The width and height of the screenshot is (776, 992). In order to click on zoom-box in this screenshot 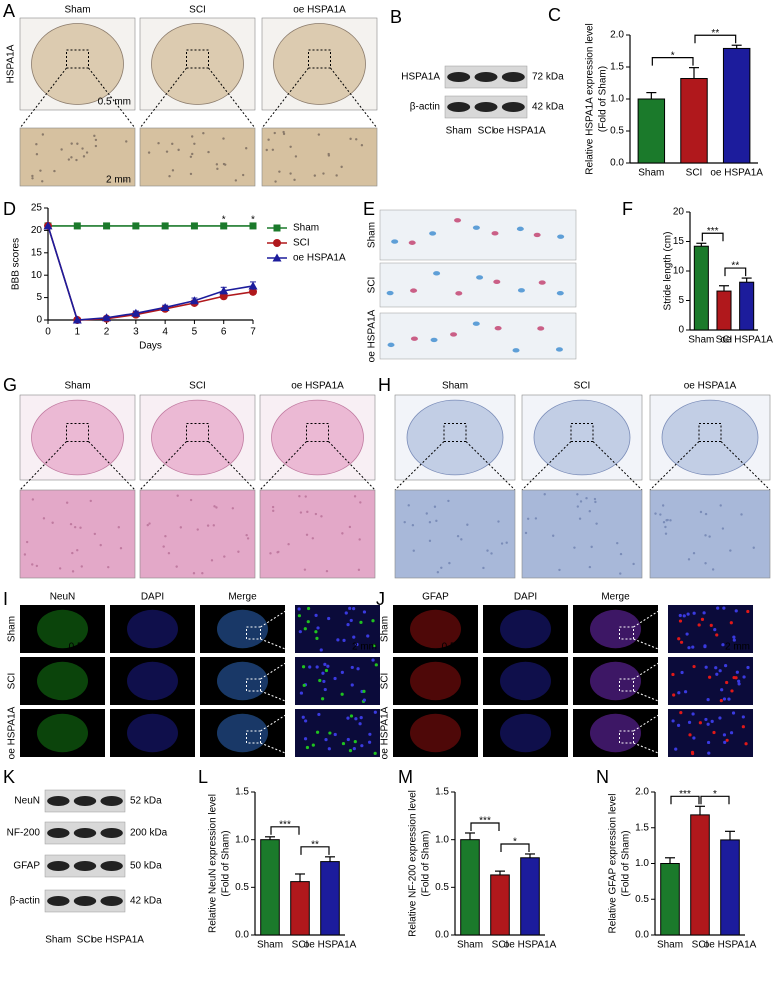, I will do `click(253, 737)`.